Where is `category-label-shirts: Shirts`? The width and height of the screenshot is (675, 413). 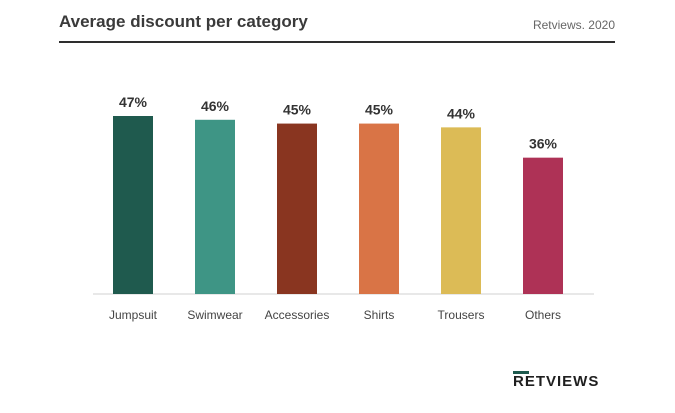 category-label-shirts: Shirts is located at coordinates (379, 315).